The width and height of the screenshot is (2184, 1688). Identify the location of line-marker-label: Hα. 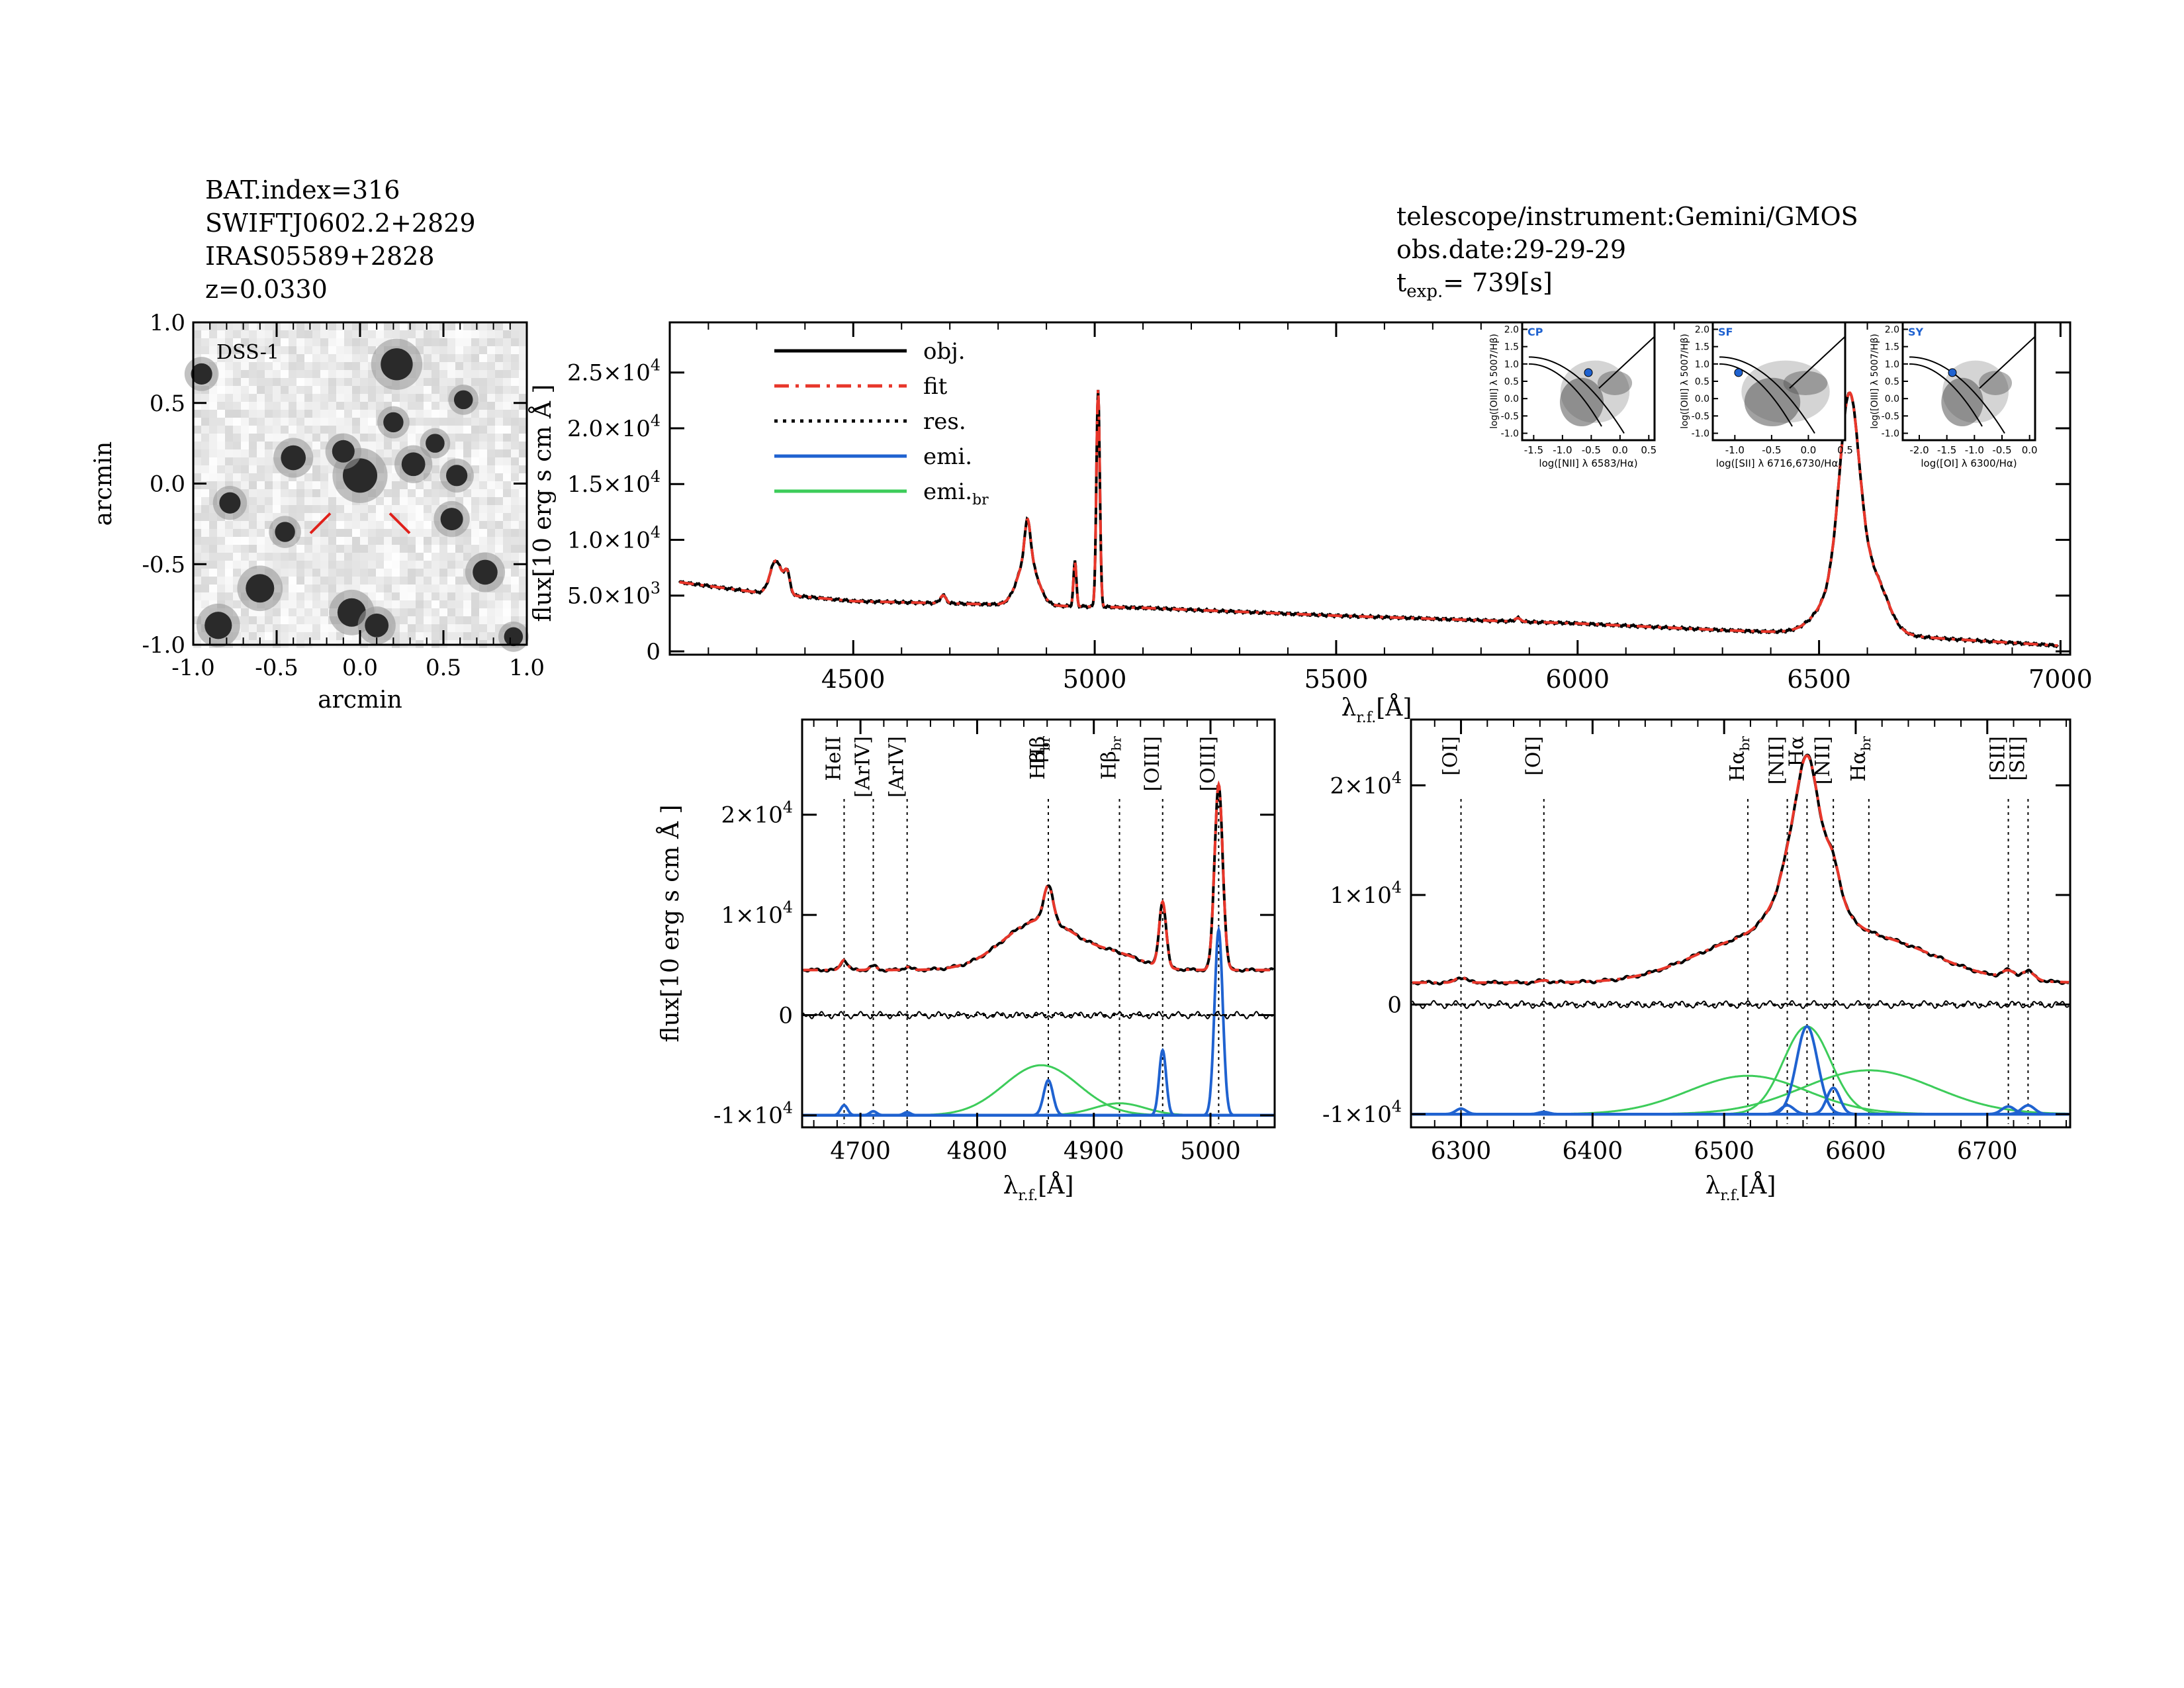
(1797, 751).